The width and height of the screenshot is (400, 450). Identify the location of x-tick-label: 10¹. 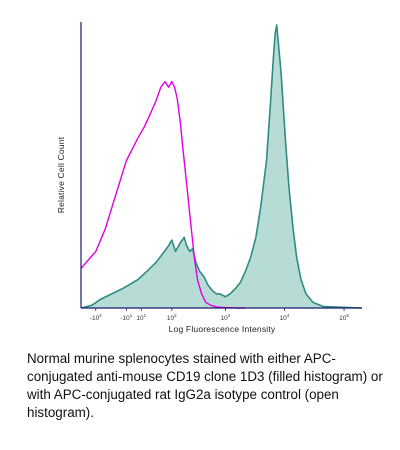
(141, 317).